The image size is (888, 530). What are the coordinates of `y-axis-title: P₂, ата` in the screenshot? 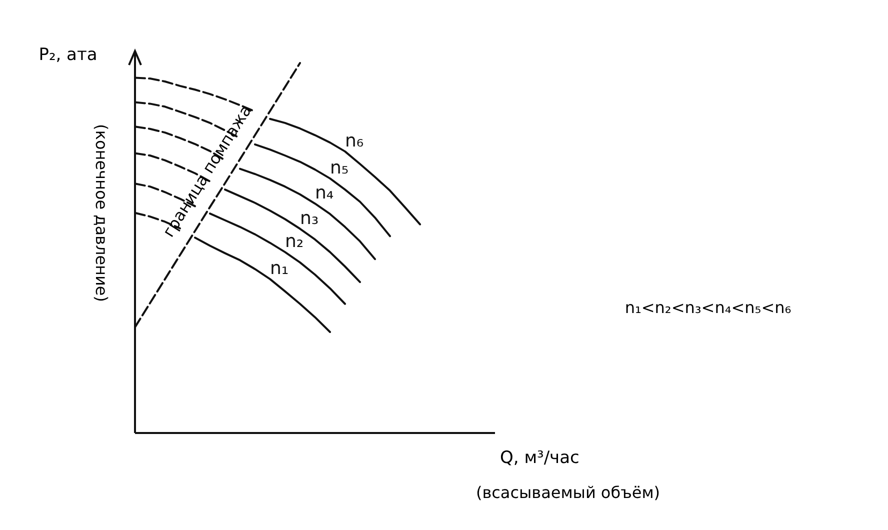 It's located at (68, 55).